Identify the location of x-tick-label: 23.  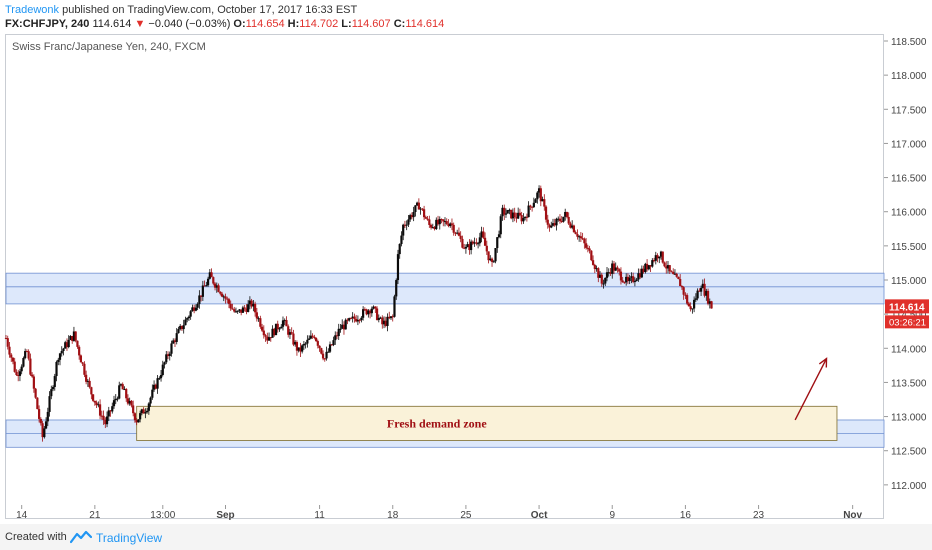
(759, 515).